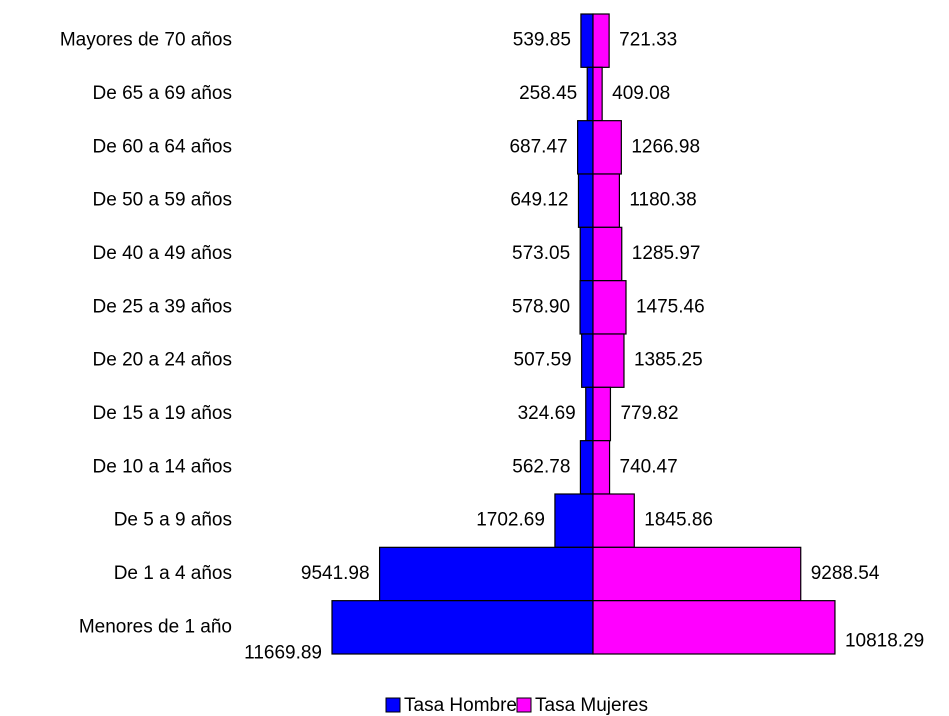 This screenshot has width=949, height=716. What do you see at coordinates (548, 93) in the screenshot?
I see `value-label: 258.45` at bounding box center [548, 93].